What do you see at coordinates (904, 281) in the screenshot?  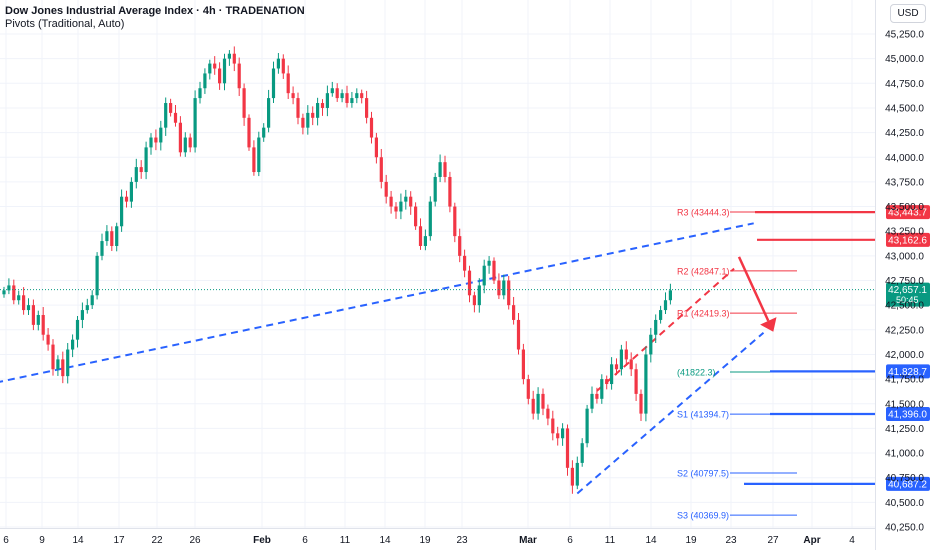 I see `price-tick-label: 42,750.0` at bounding box center [904, 281].